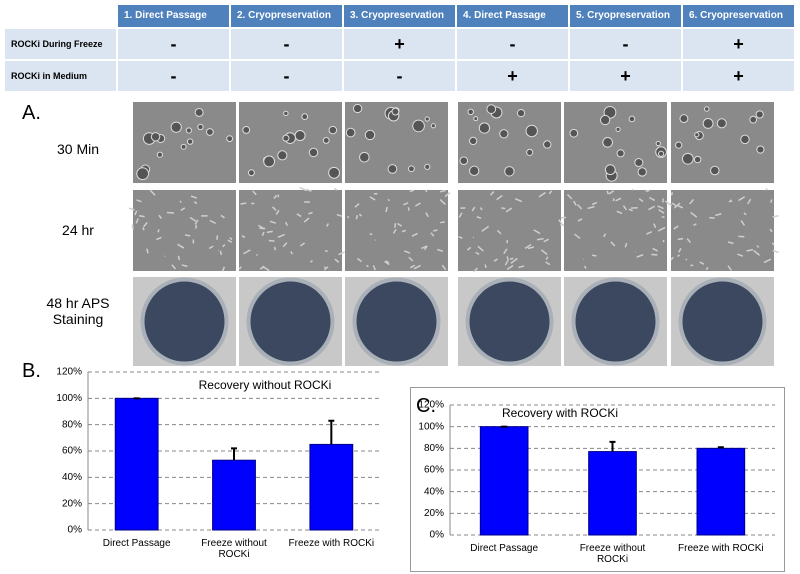 Image resolution: width=800 pixels, height=574 pixels. I want to click on column-header: 1. Direct Passage, so click(173, 16).